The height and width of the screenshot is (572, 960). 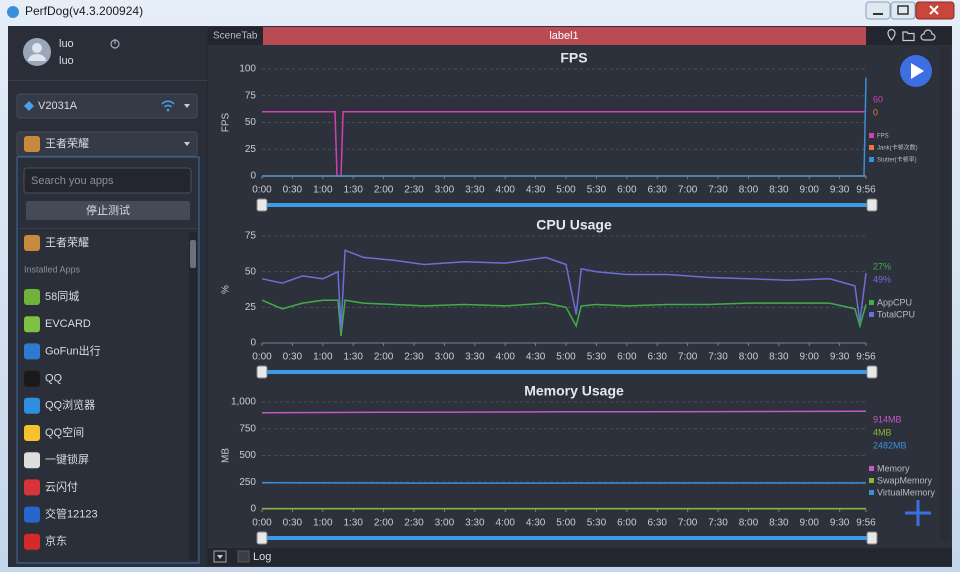 What do you see at coordinates (226, 122) in the screenshot?
I see `y-axis-label: FPS` at bounding box center [226, 122].